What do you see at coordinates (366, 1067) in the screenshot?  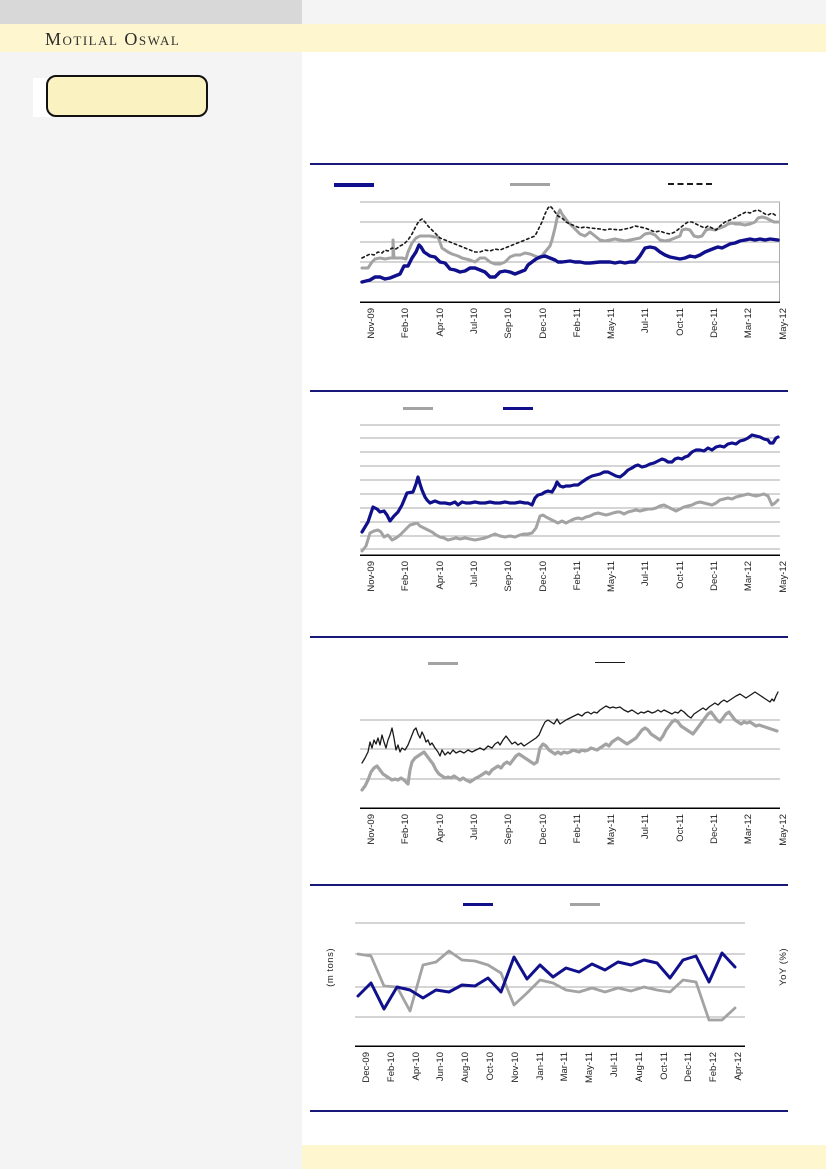 I see `x-tick-label: Dec-09` at bounding box center [366, 1067].